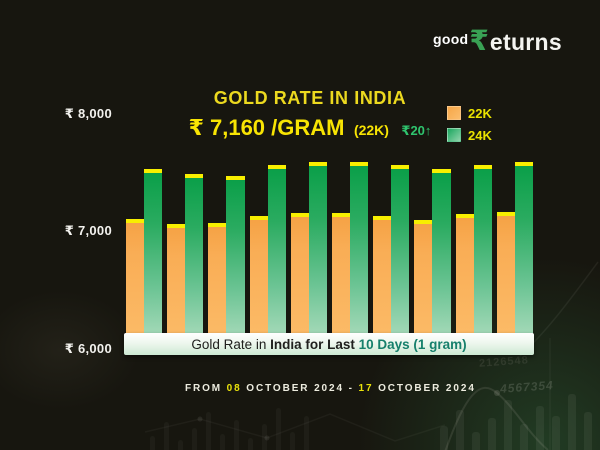 This screenshot has height=450, width=600. I want to click on bar-pair-15-oct-2024, so click(432, 260).